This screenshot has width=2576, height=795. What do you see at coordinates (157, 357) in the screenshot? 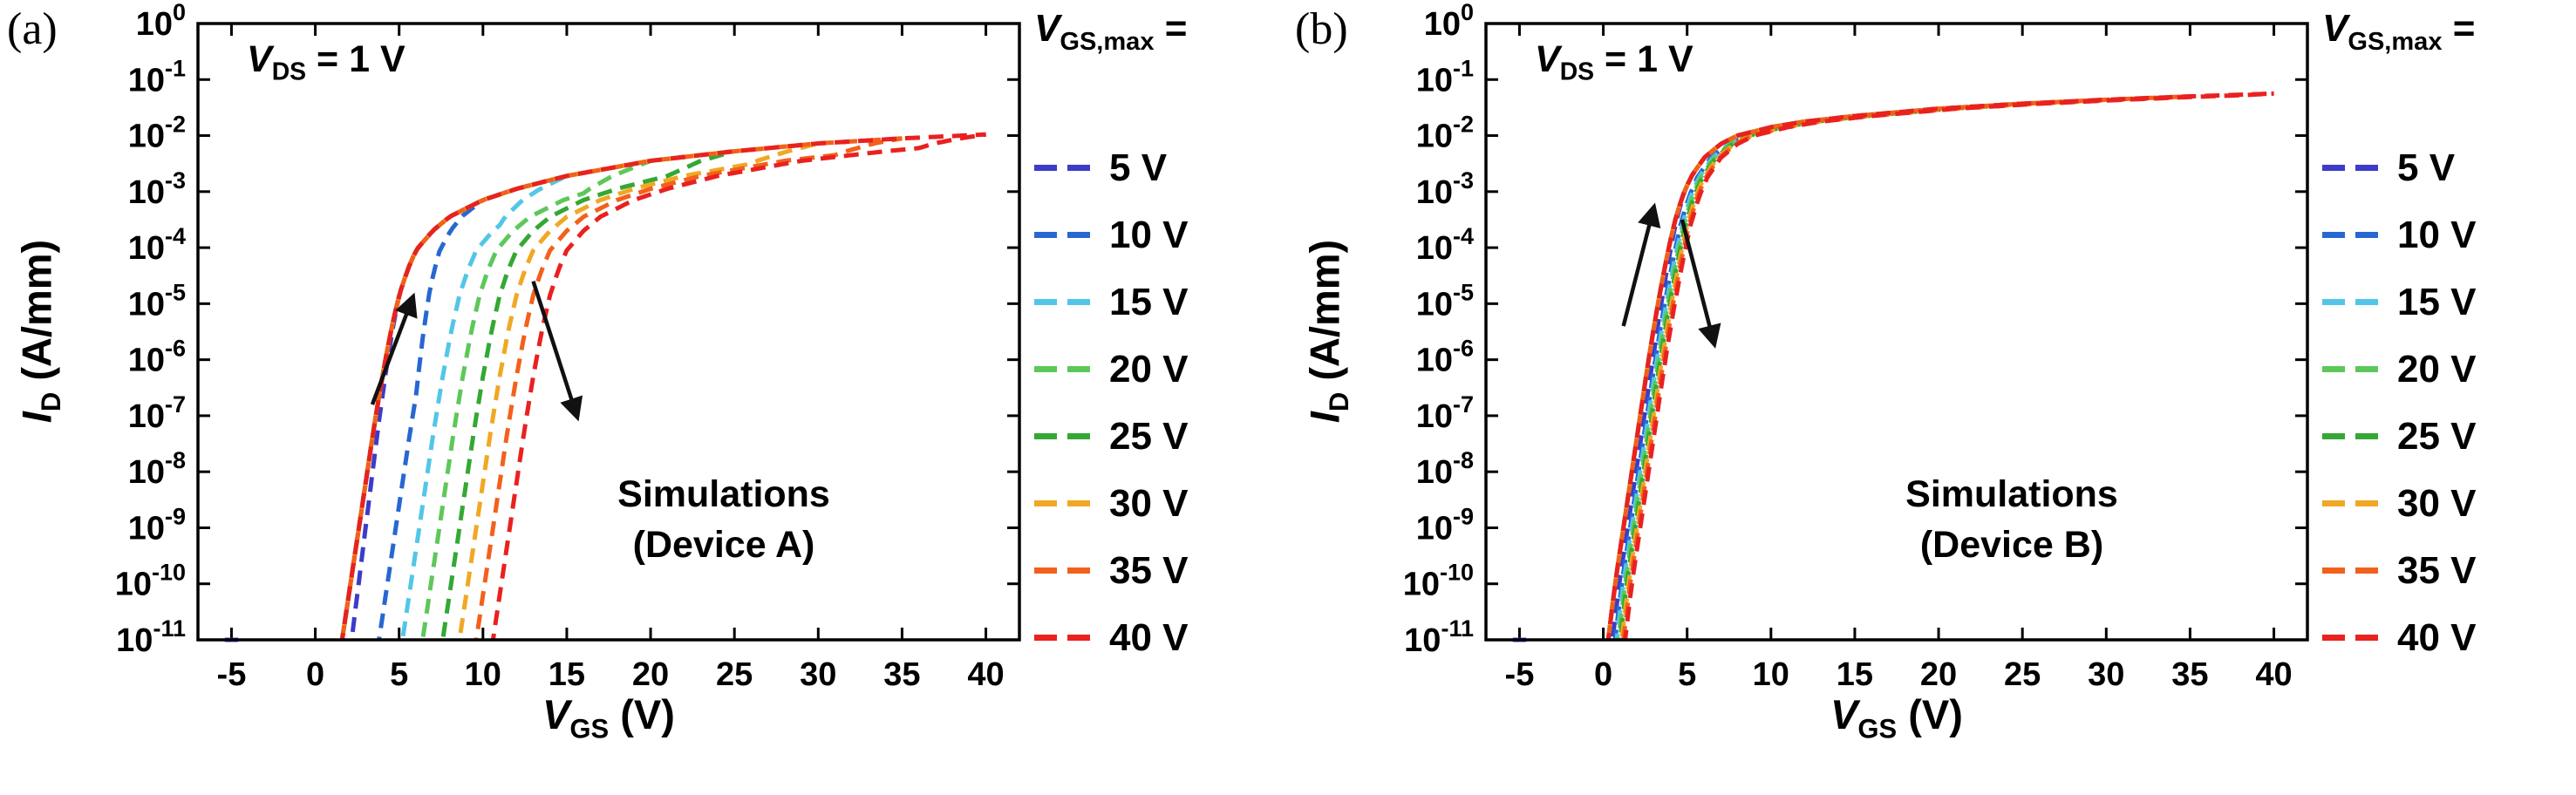
I see `y-tick-label: 10⁻⁶` at bounding box center [157, 357].